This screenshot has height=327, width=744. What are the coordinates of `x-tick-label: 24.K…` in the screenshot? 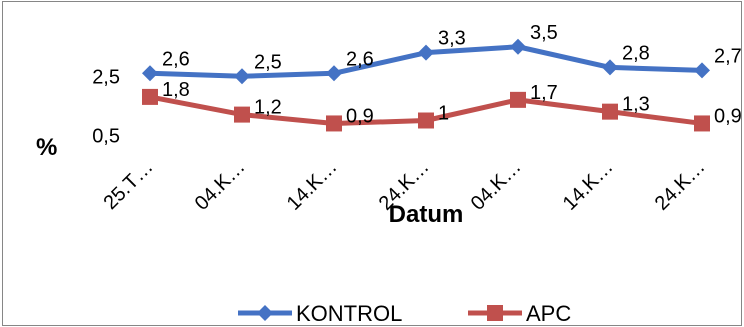 It's located at (680, 185).